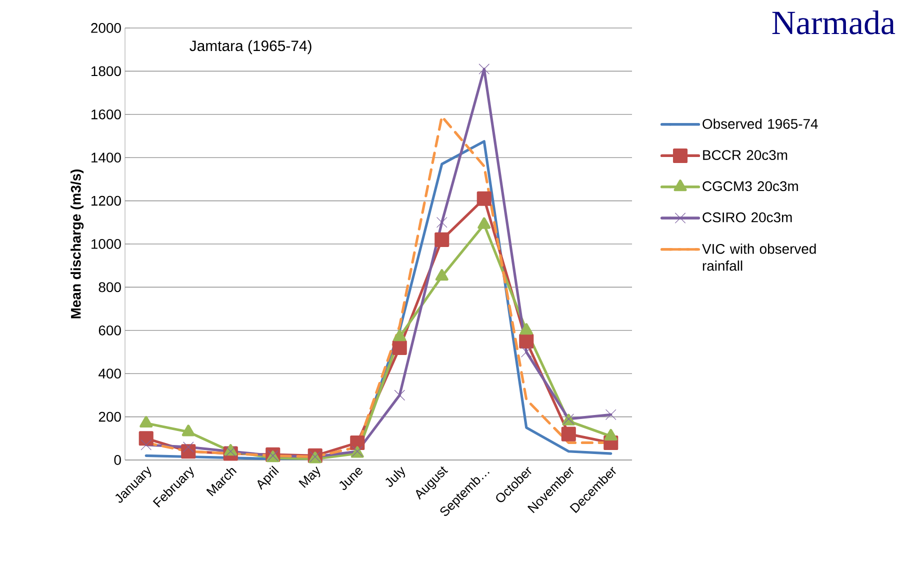 The width and height of the screenshot is (909, 587). Describe the element at coordinates (109, 417) in the screenshot. I see `y-tick-label: 200` at that location.